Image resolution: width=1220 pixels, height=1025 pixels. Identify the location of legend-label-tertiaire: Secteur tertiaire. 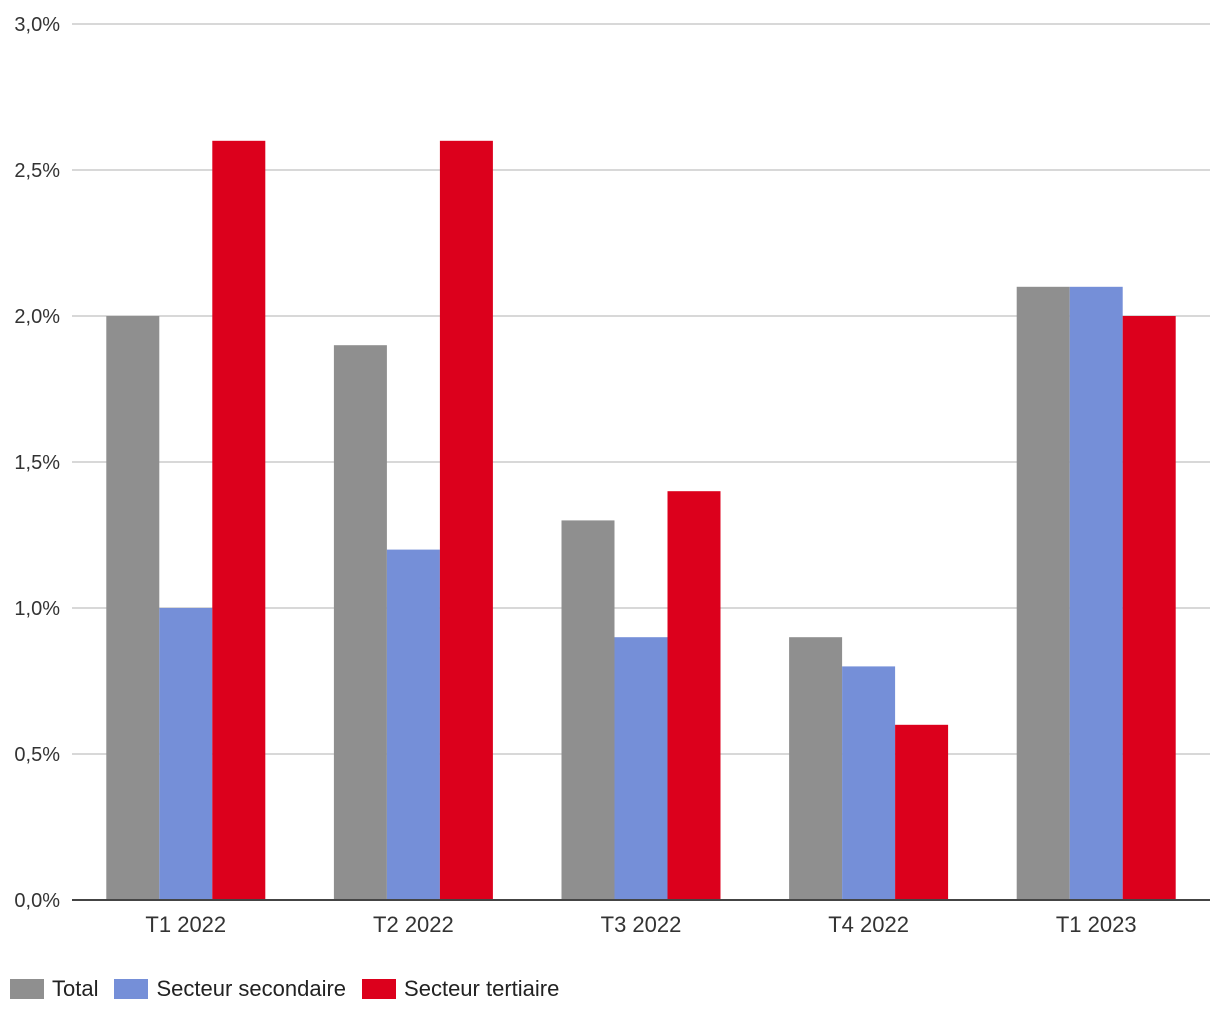
(482, 988).